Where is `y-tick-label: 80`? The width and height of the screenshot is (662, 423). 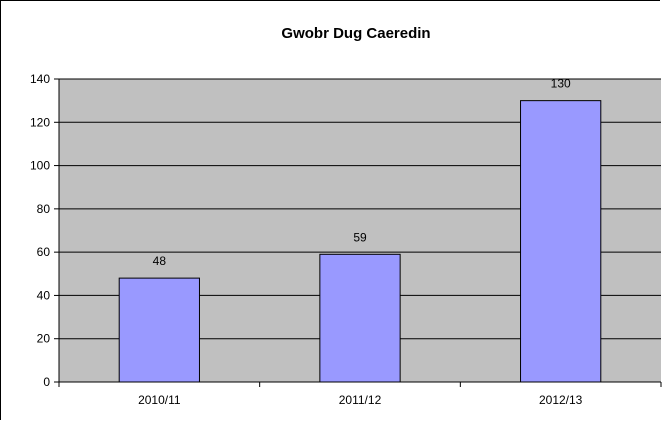
y-tick-label: 80 is located at coordinates (44, 209).